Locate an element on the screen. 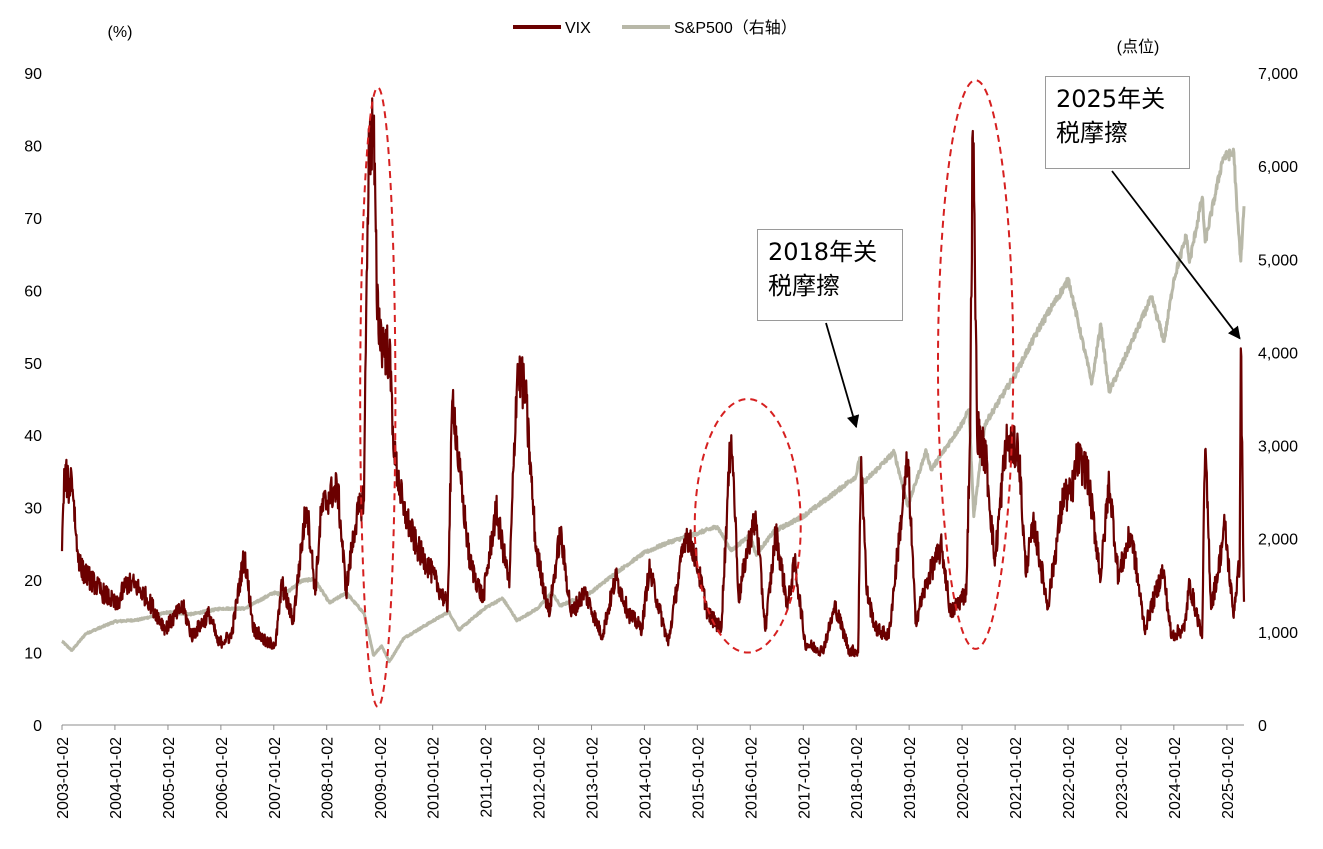 This screenshot has width=1323, height=849. x-tick-label: 2005-01-02 is located at coordinates (169, 778).